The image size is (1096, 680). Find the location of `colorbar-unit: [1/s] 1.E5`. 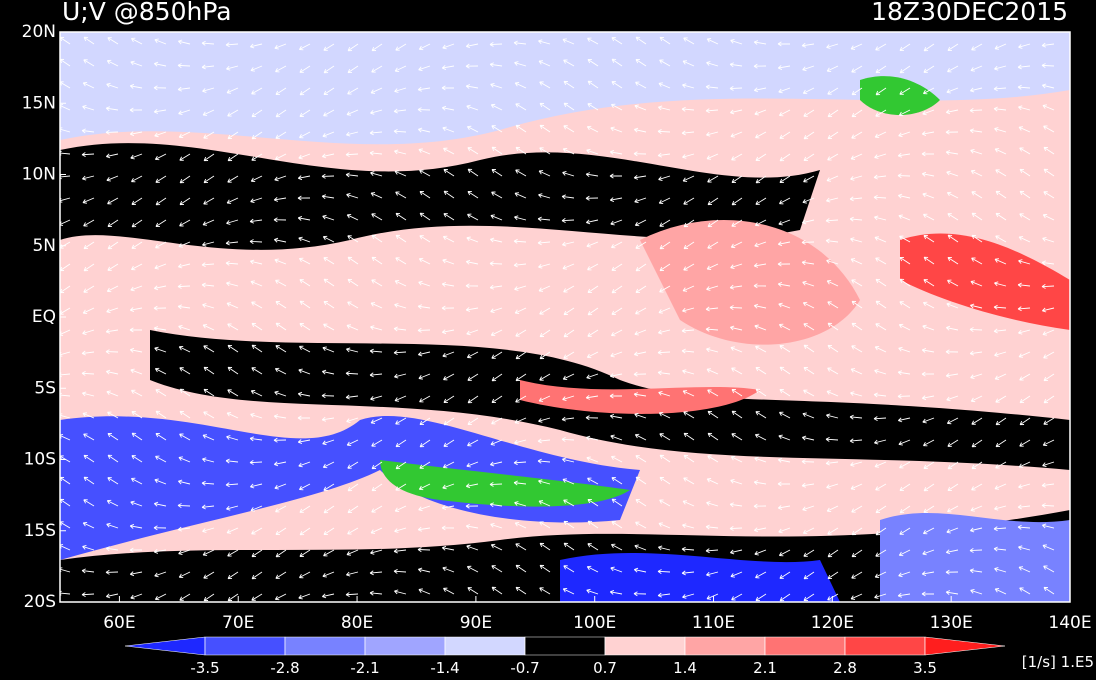

colorbar-unit: [1/s] 1.E5 is located at coordinates (1058, 662).